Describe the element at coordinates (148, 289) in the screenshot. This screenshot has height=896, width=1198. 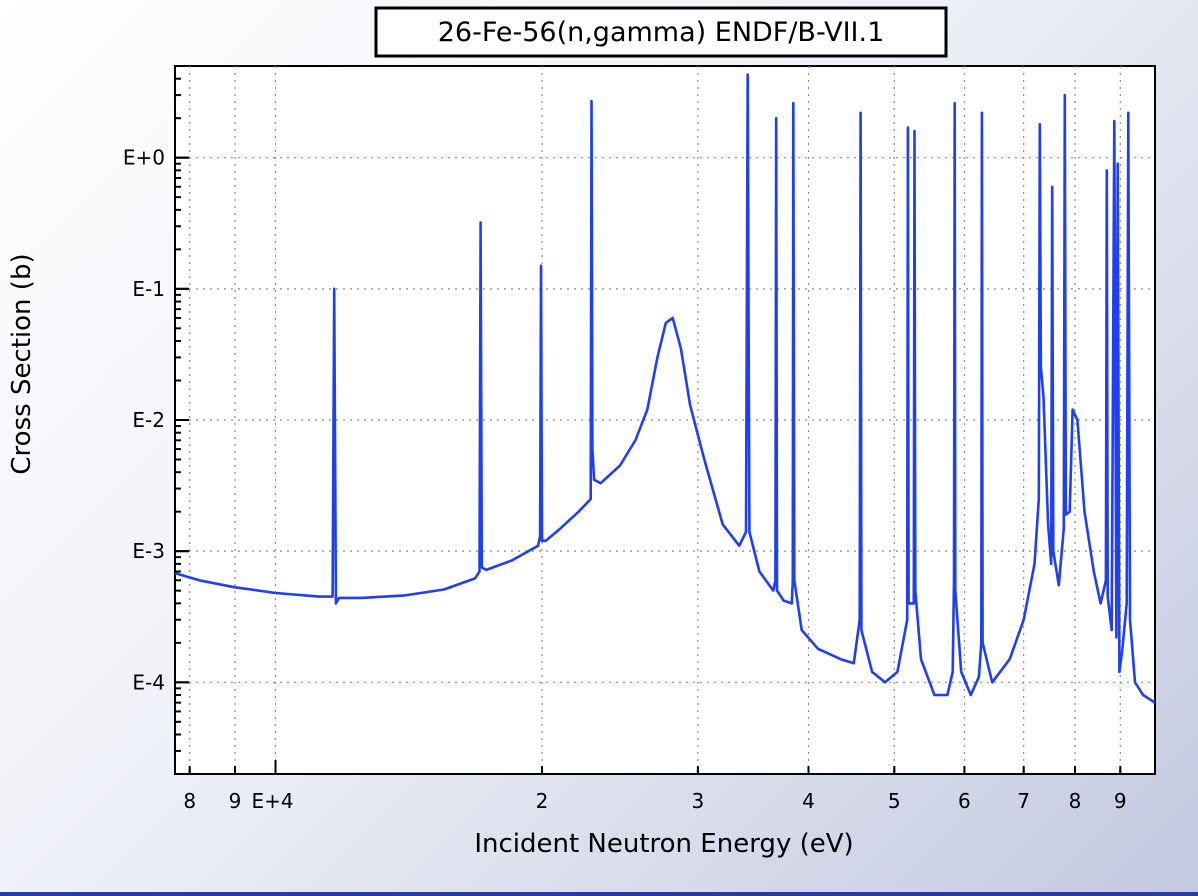
I see `y-tick-label: E-1` at that location.